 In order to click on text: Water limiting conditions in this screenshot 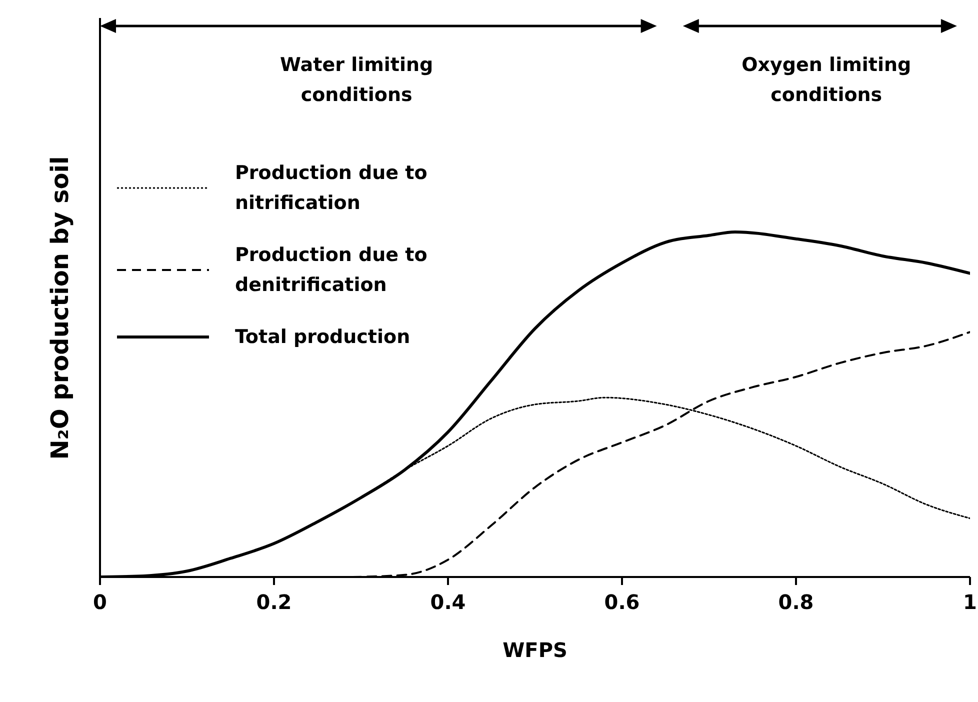, I will do `click(356, 80)`.